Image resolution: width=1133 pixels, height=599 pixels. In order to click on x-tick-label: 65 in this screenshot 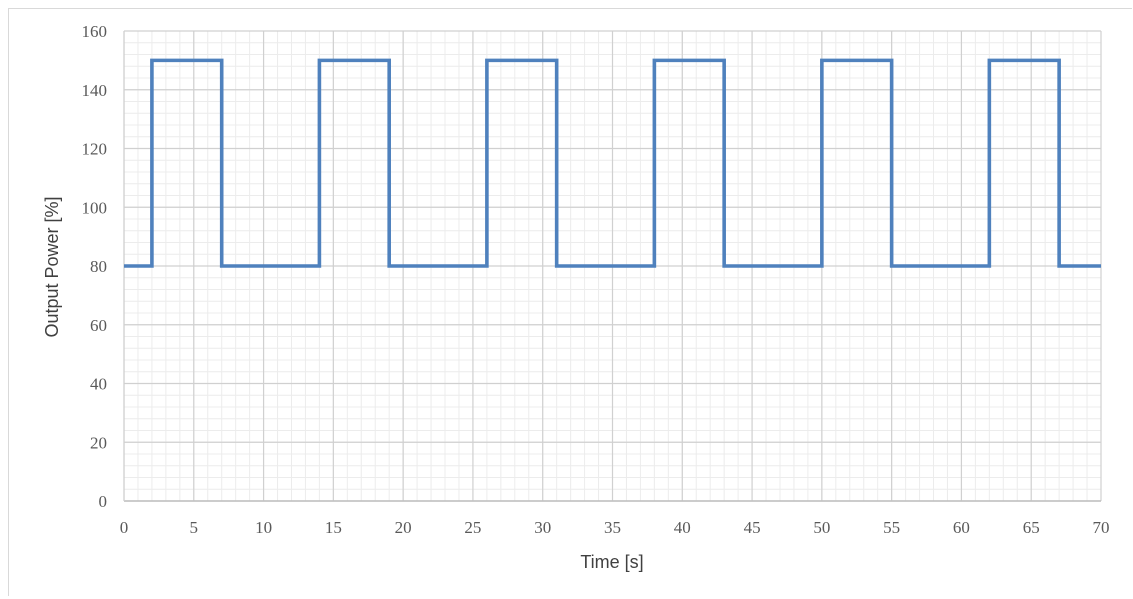, I will do `click(1031, 527)`.